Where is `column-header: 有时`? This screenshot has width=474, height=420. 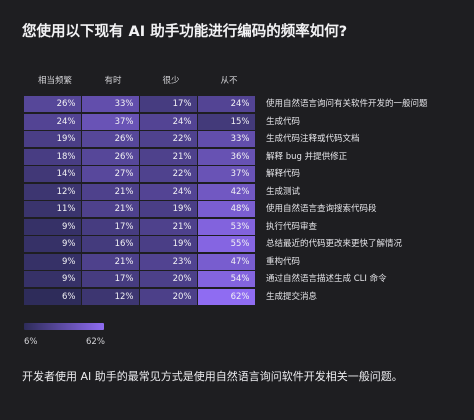
column-header: 有时 is located at coordinates (113, 81).